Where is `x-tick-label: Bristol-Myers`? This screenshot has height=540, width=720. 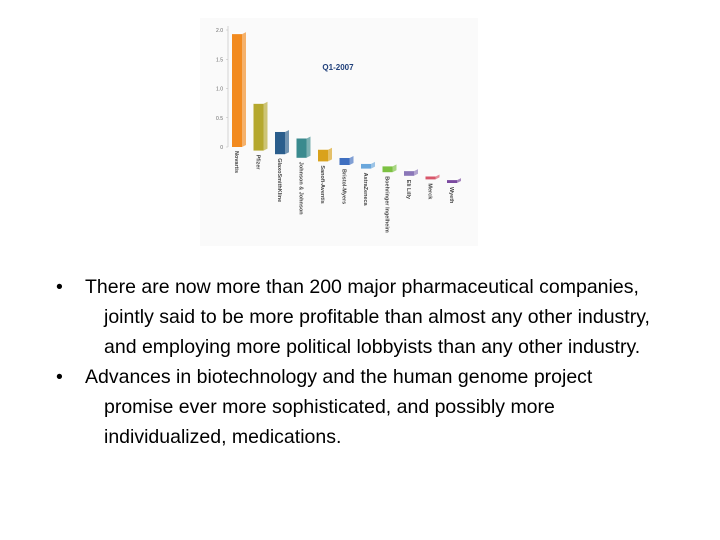
x-tick-label: Bristol-Myers is located at coordinates (344, 186).